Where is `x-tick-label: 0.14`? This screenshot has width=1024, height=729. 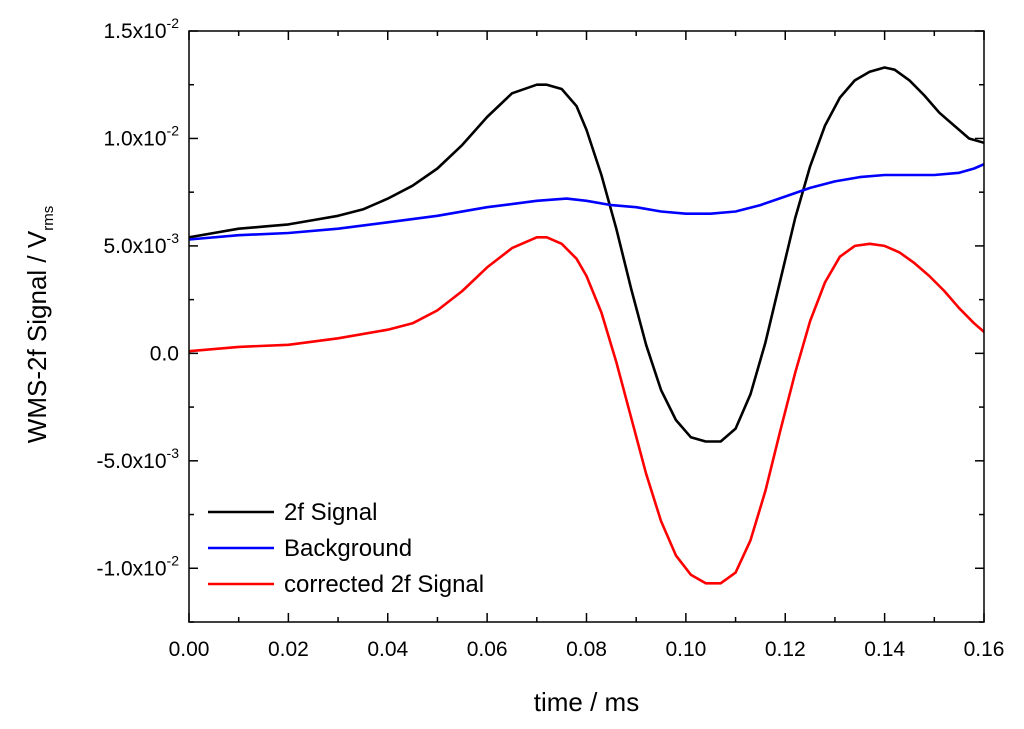
x-tick-label: 0.14 is located at coordinates (884, 649).